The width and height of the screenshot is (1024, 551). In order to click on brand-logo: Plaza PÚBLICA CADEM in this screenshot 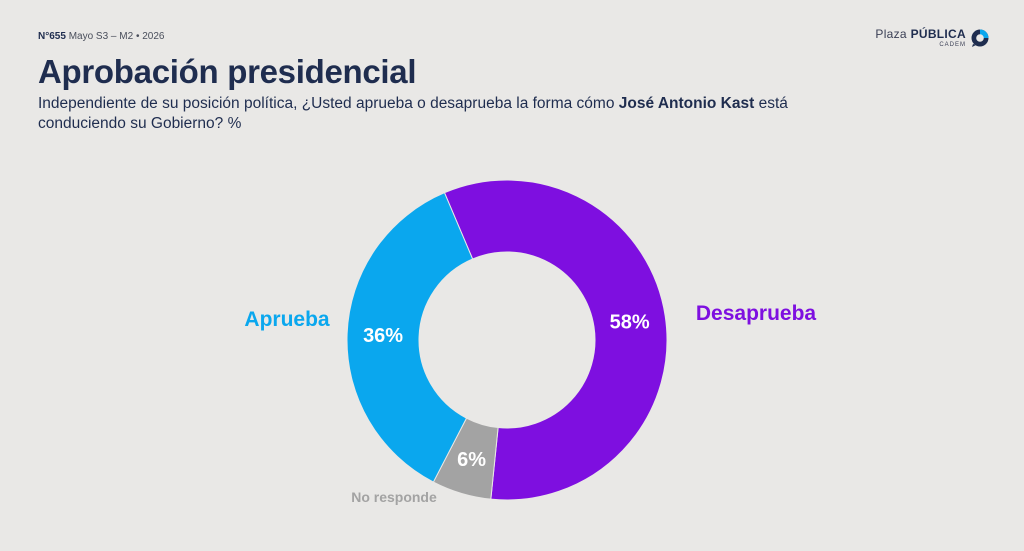, I will do `click(932, 38)`.